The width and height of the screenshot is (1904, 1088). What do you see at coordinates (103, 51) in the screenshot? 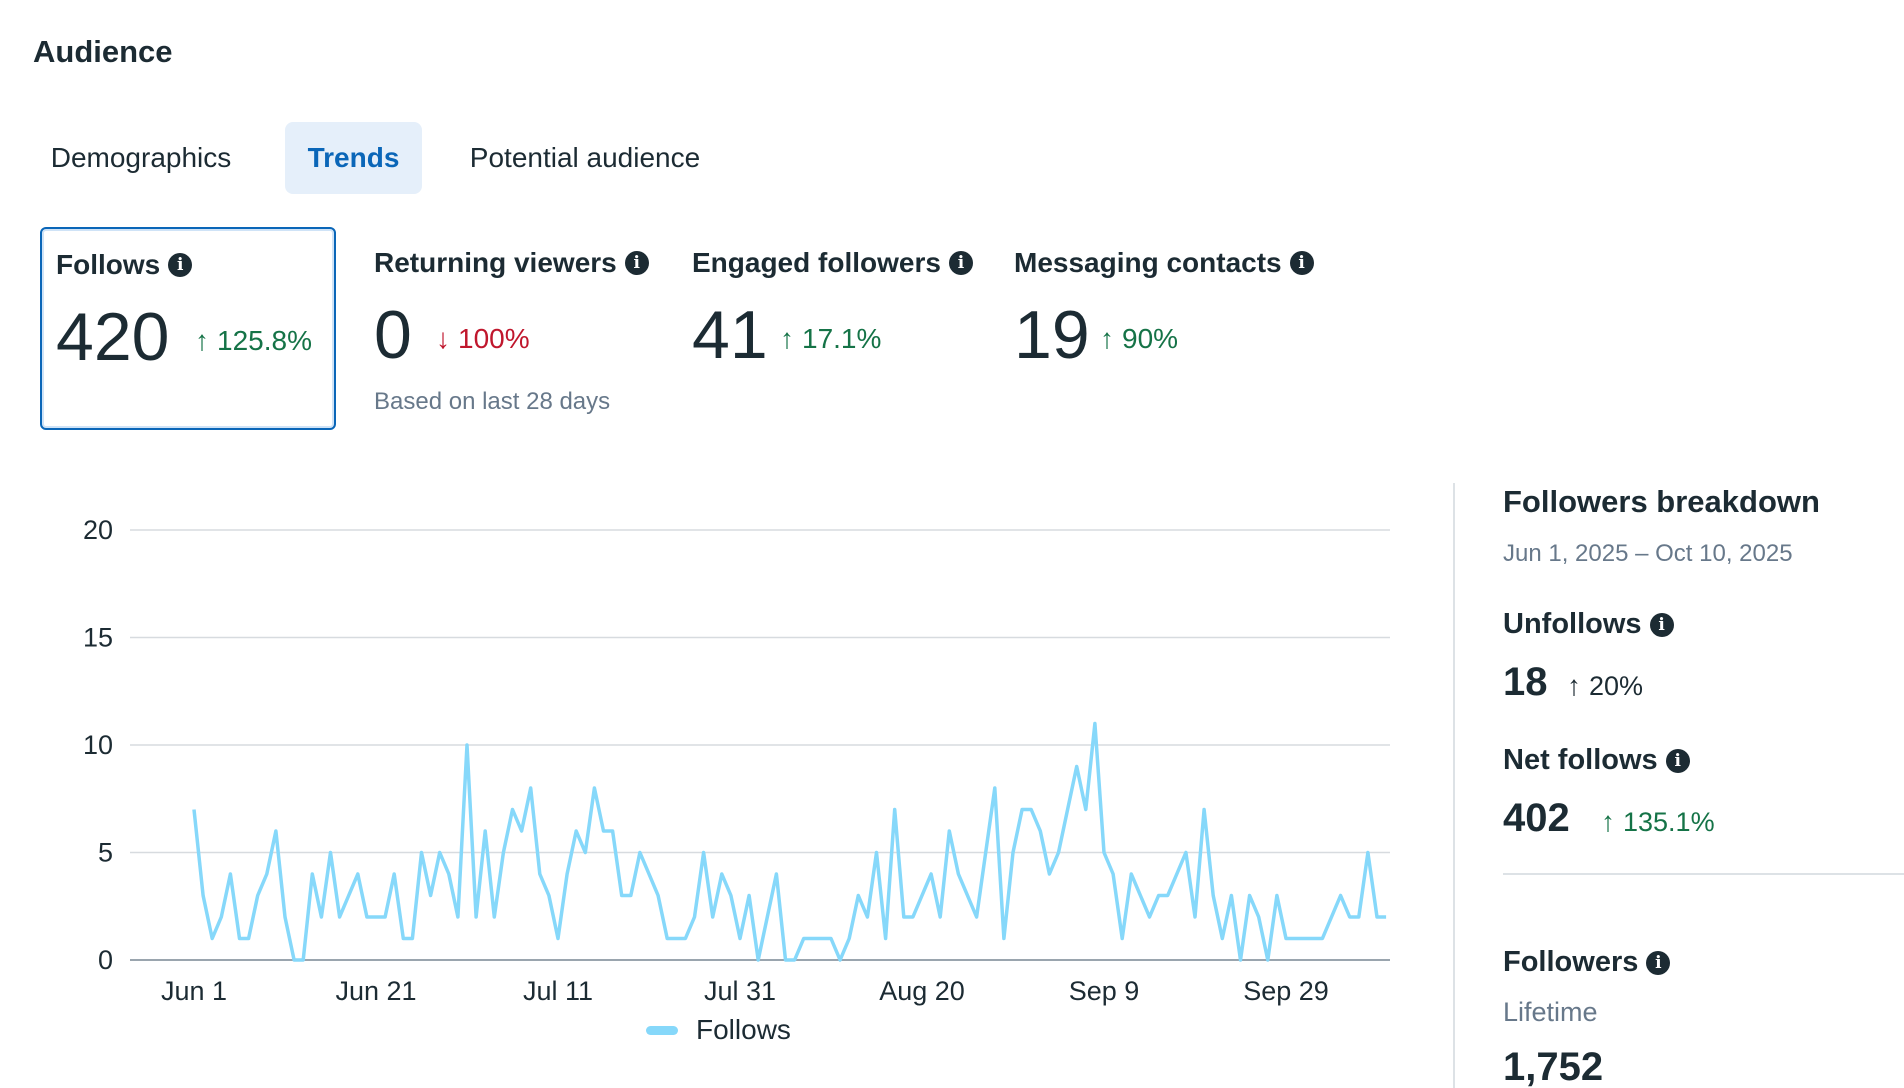
I see `page-title: Audience` at bounding box center [103, 51].